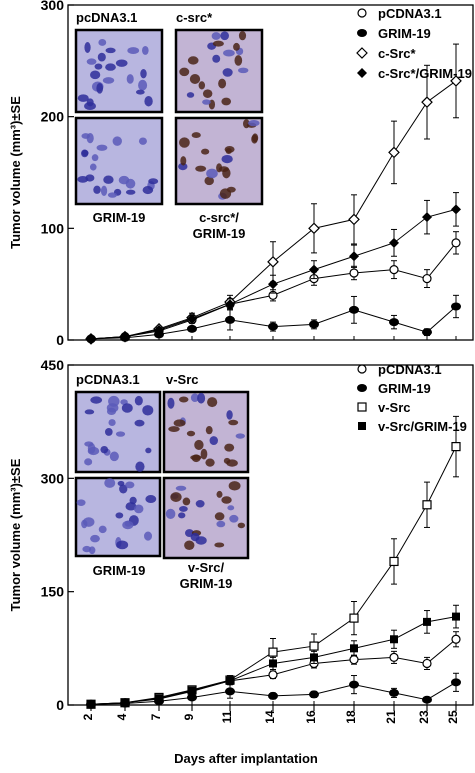 This screenshot has width=475, height=773. Describe the element at coordinates (189, 716) in the screenshot. I see `x-tick-label: 9` at that location.